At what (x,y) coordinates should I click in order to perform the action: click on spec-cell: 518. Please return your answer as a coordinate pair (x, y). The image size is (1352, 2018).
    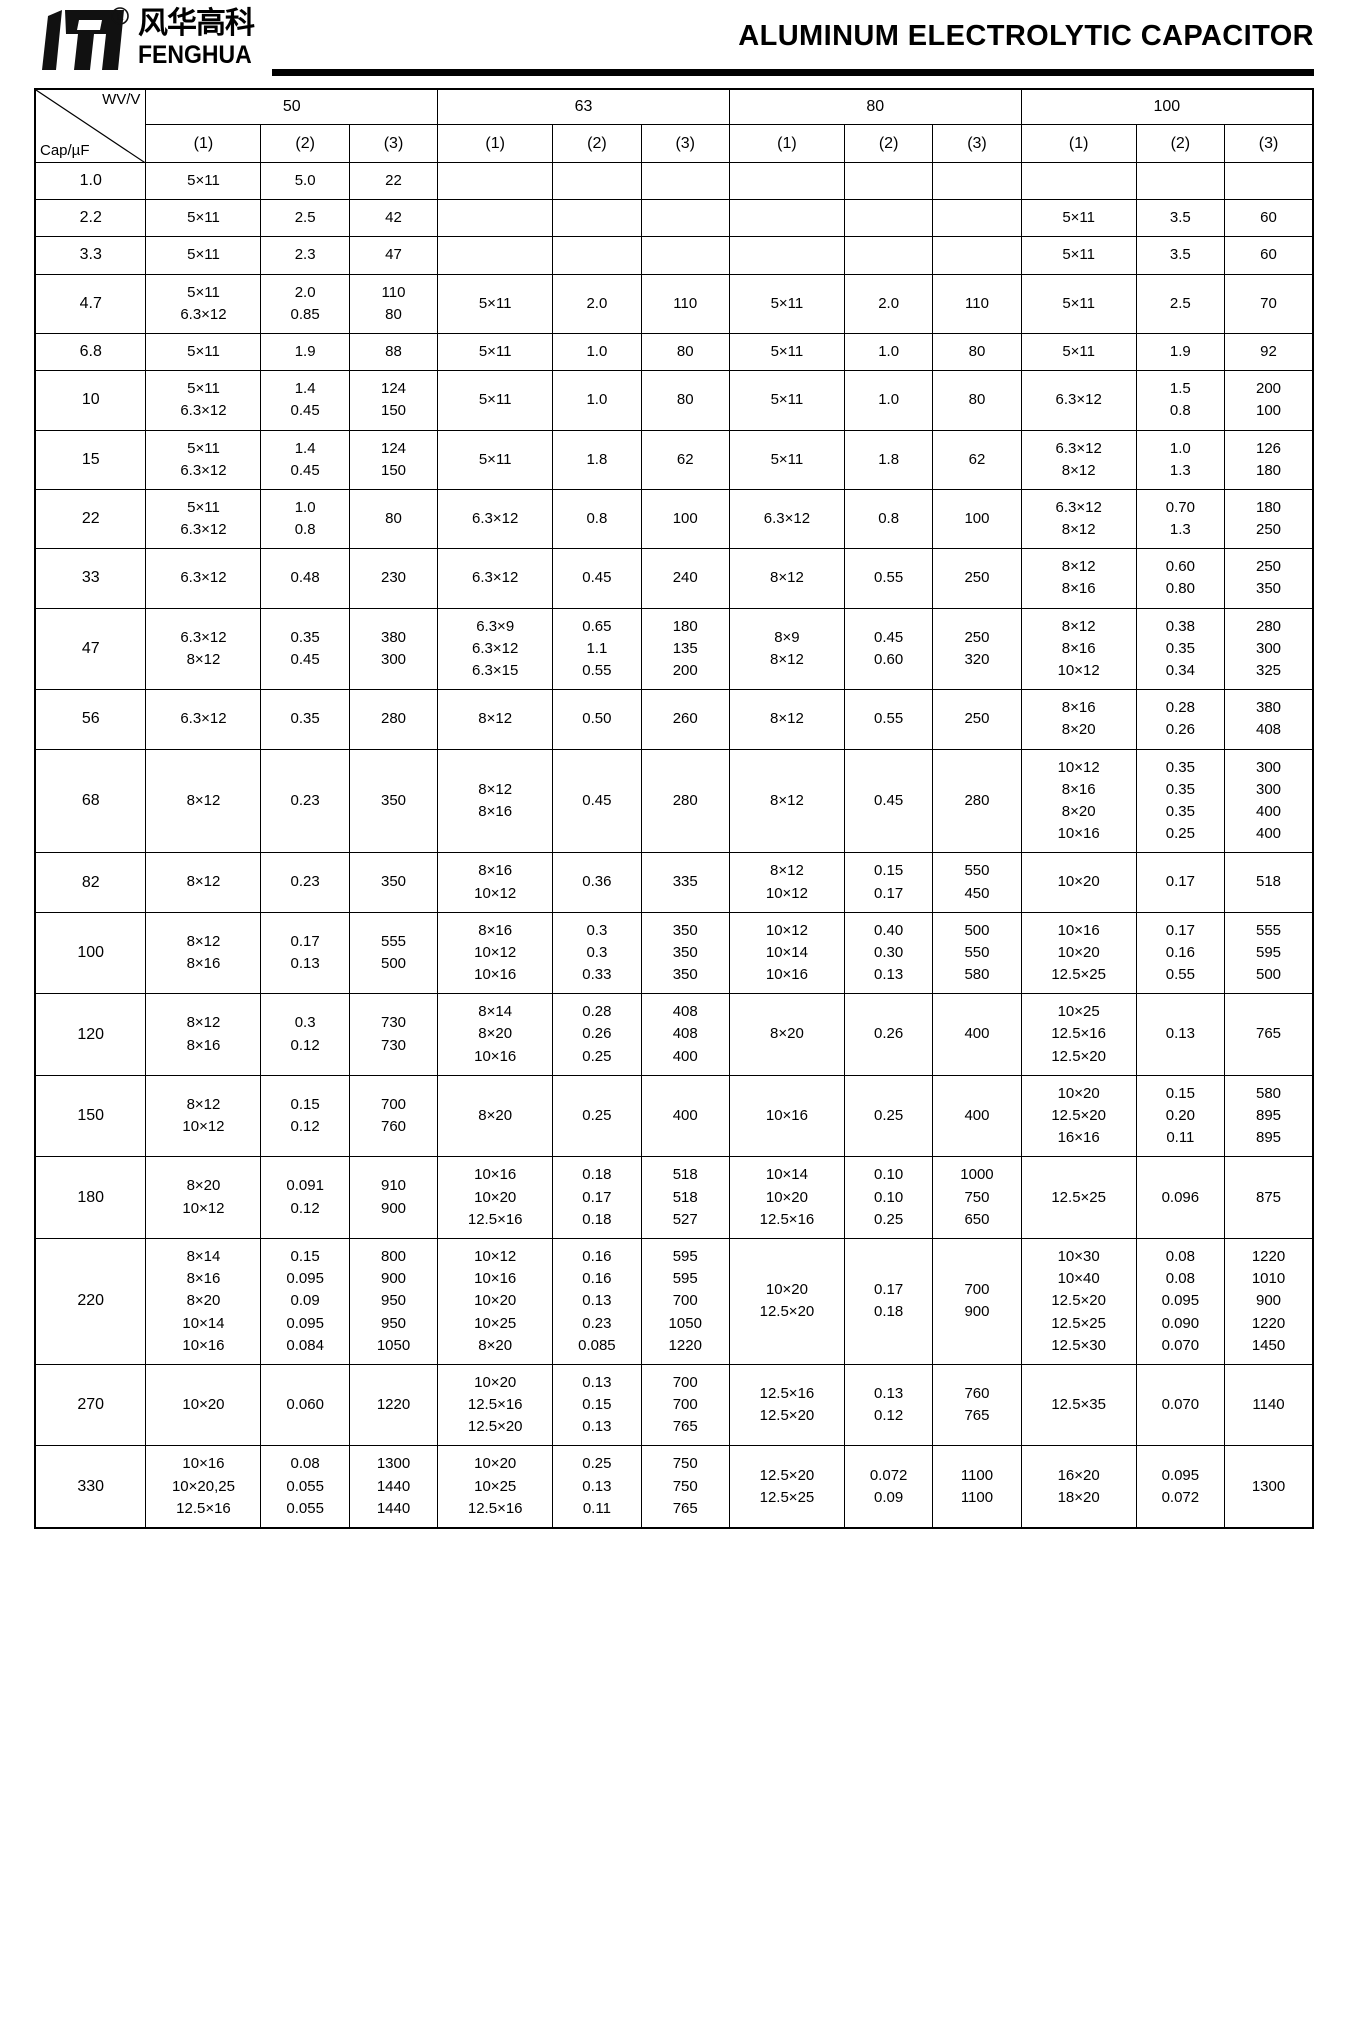
    Looking at the image, I should click on (1269, 882).